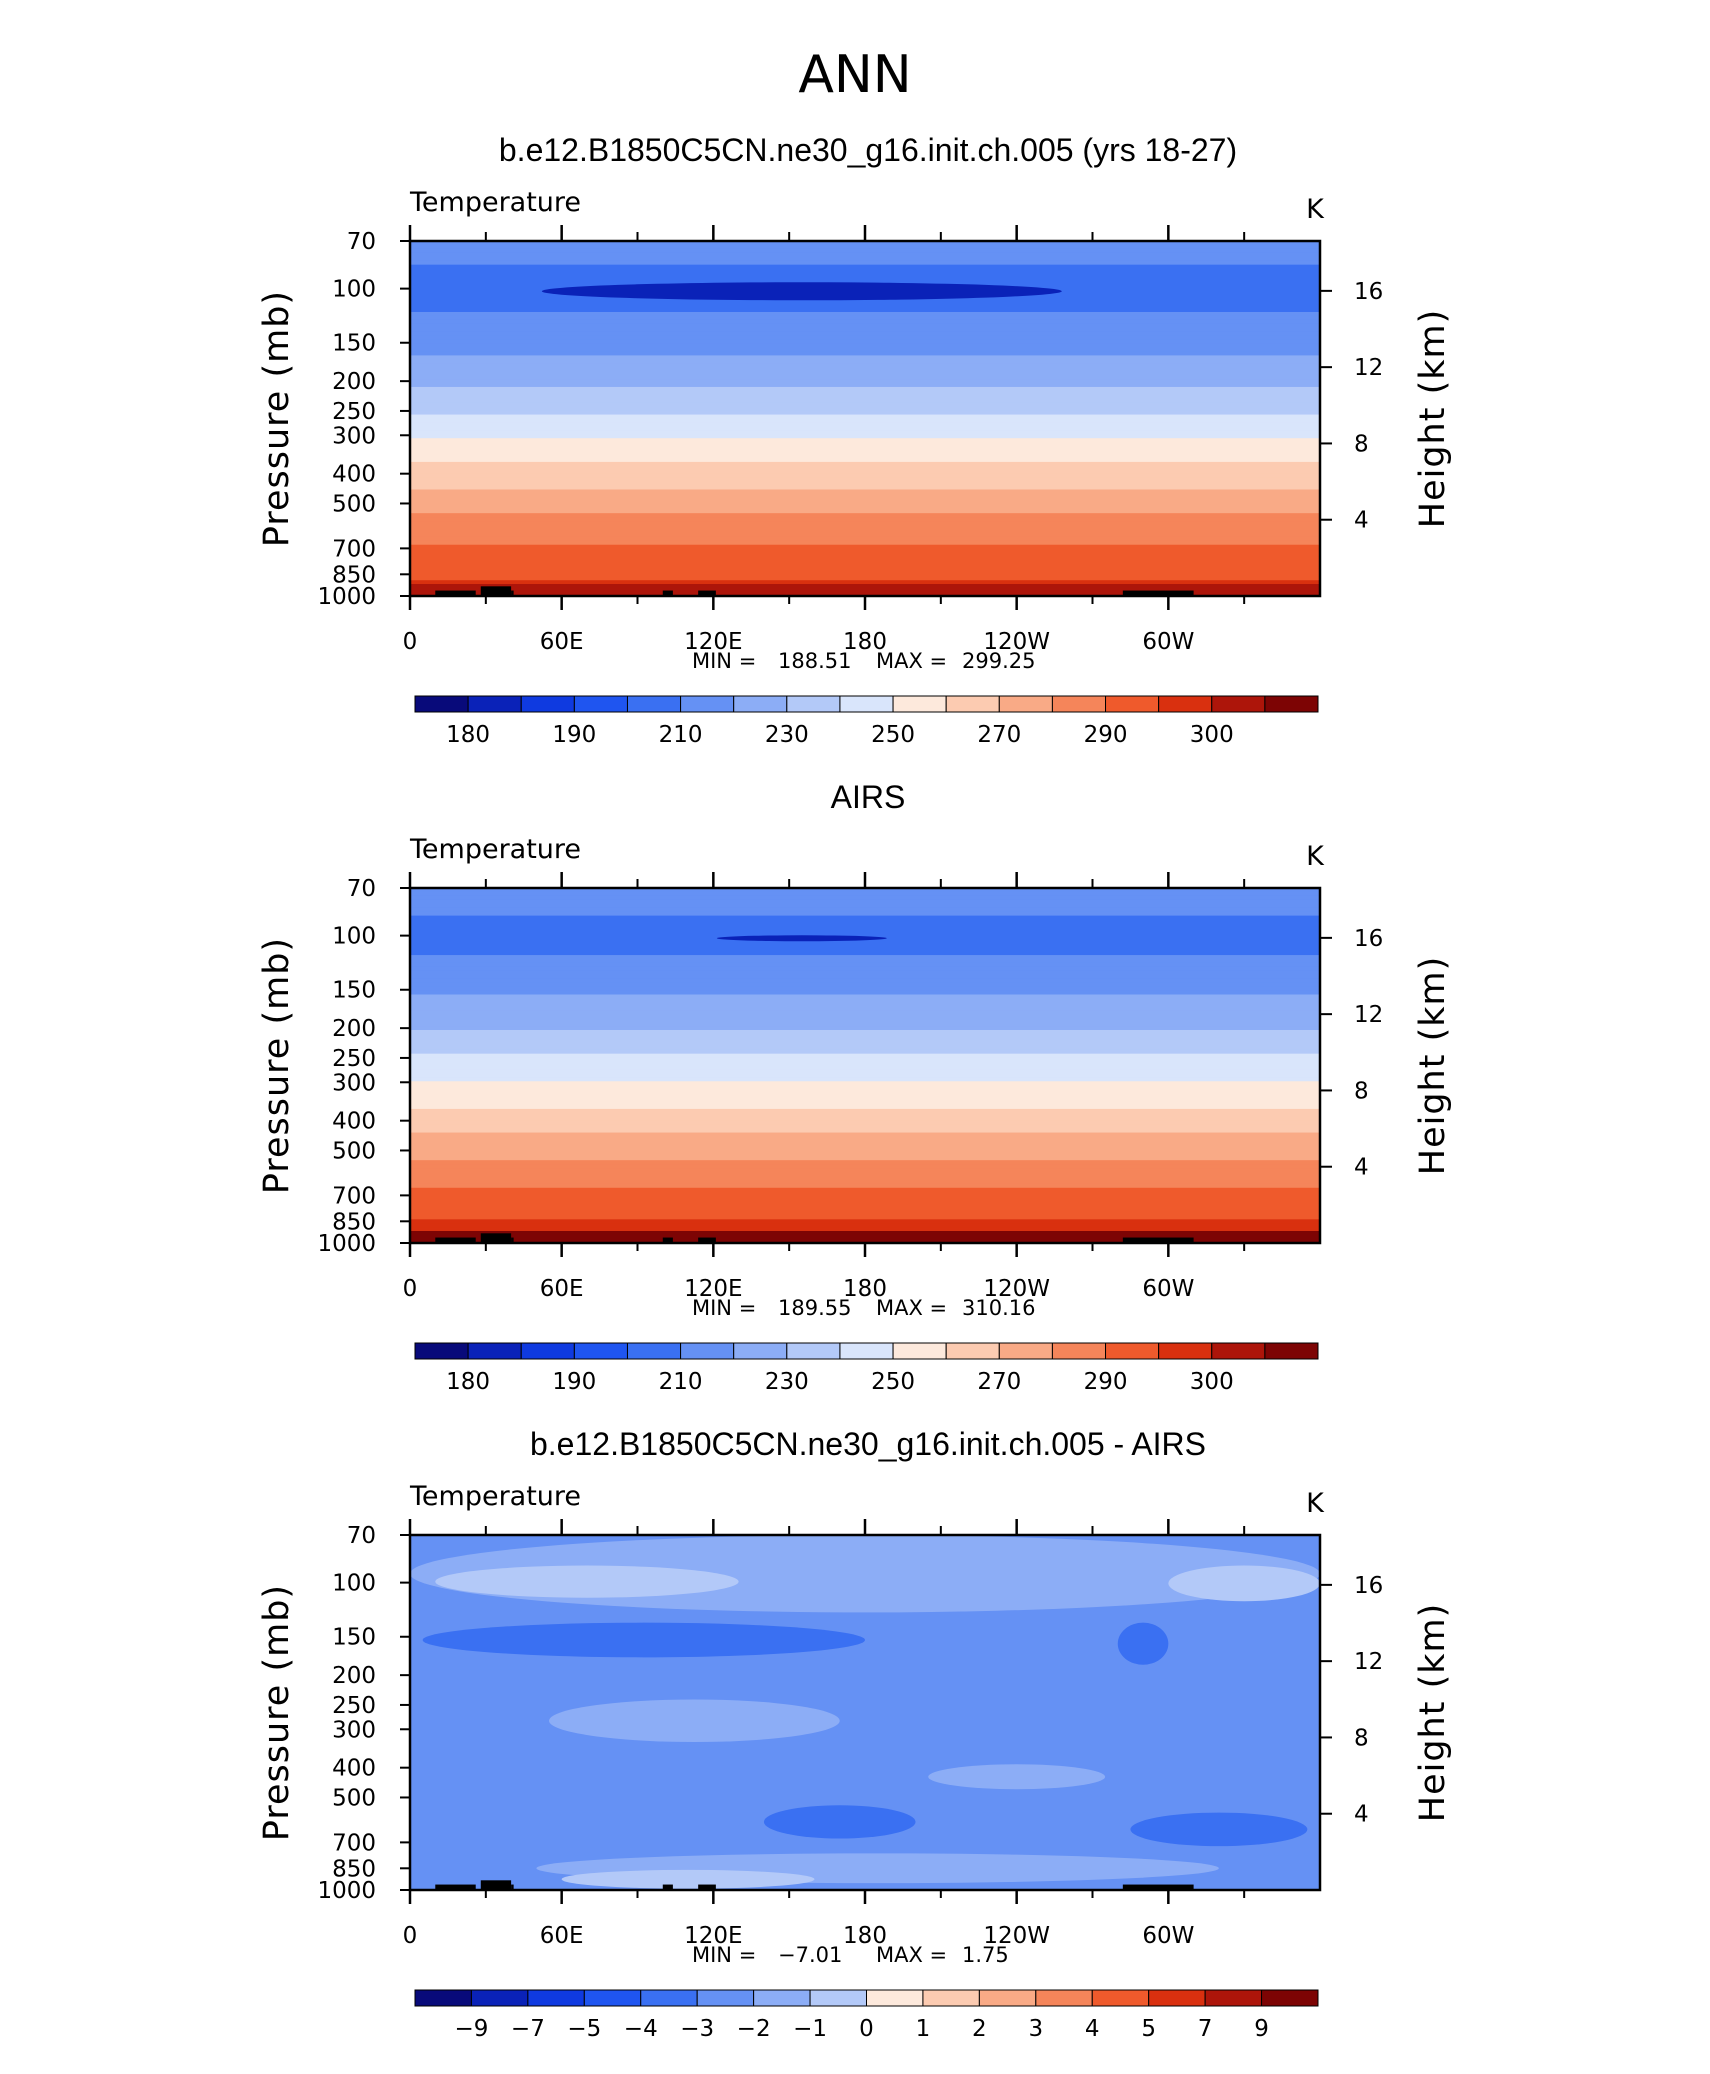 This screenshot has width=1710, height=2074. I want to click on panel-title: AIRS, so click(868, 797).